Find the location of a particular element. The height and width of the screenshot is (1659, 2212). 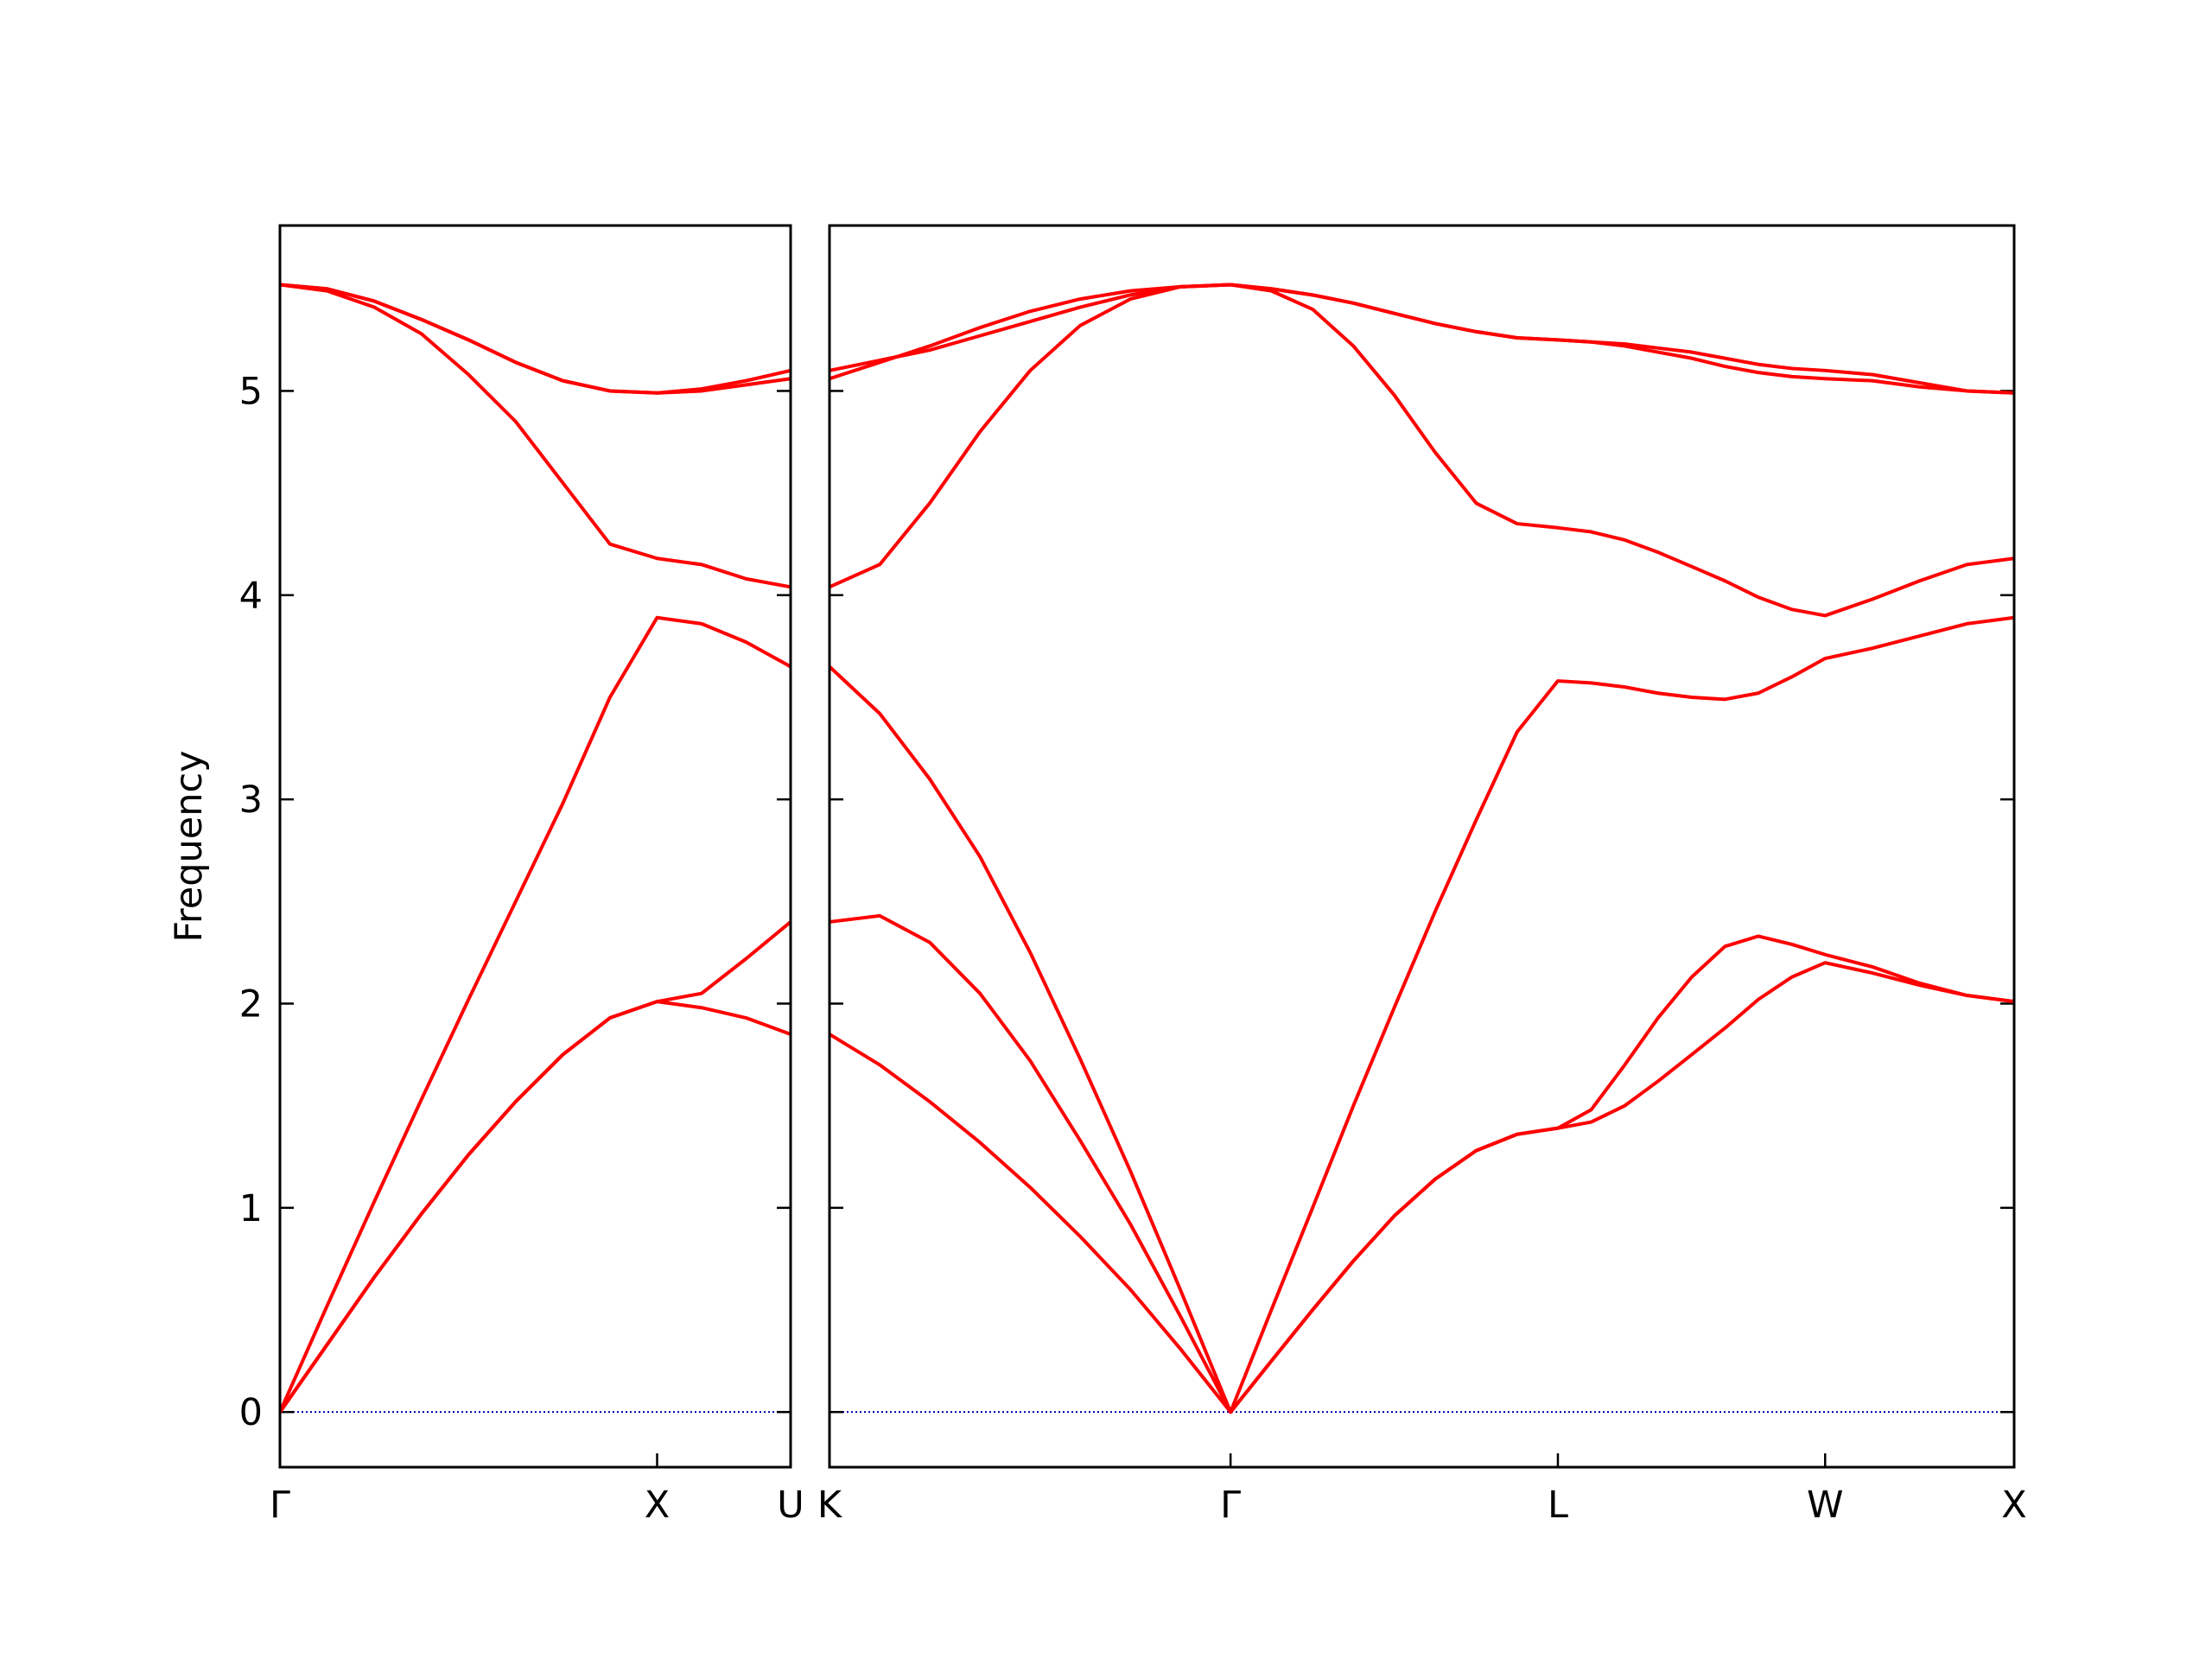

y-tick-label: 2 is located at coordinates (251, 1004).